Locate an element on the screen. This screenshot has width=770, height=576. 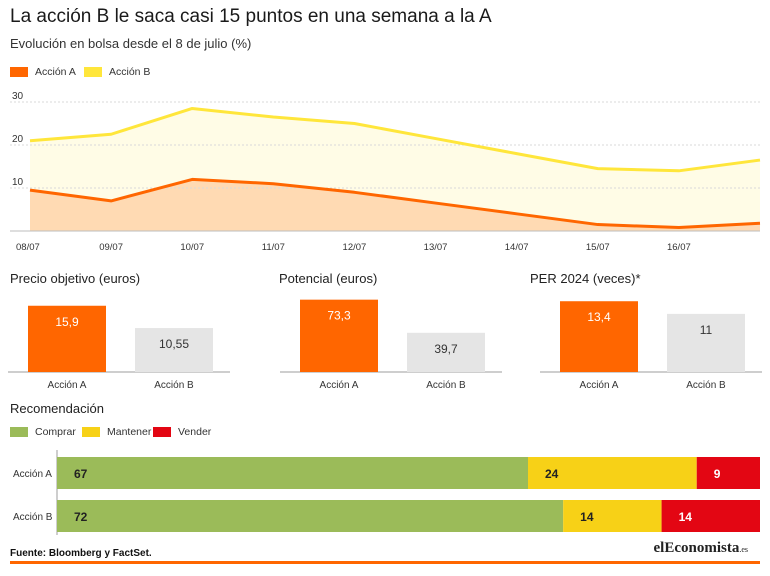
bar-value-label: 10,55 is located at coordinates (174, 344).